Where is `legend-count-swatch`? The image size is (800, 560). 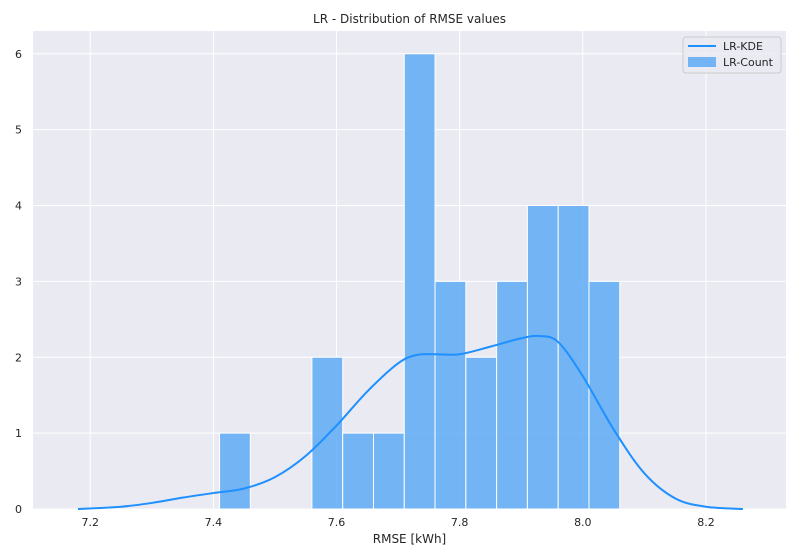
legend-count-swatch is located at coordinates (702, 62).